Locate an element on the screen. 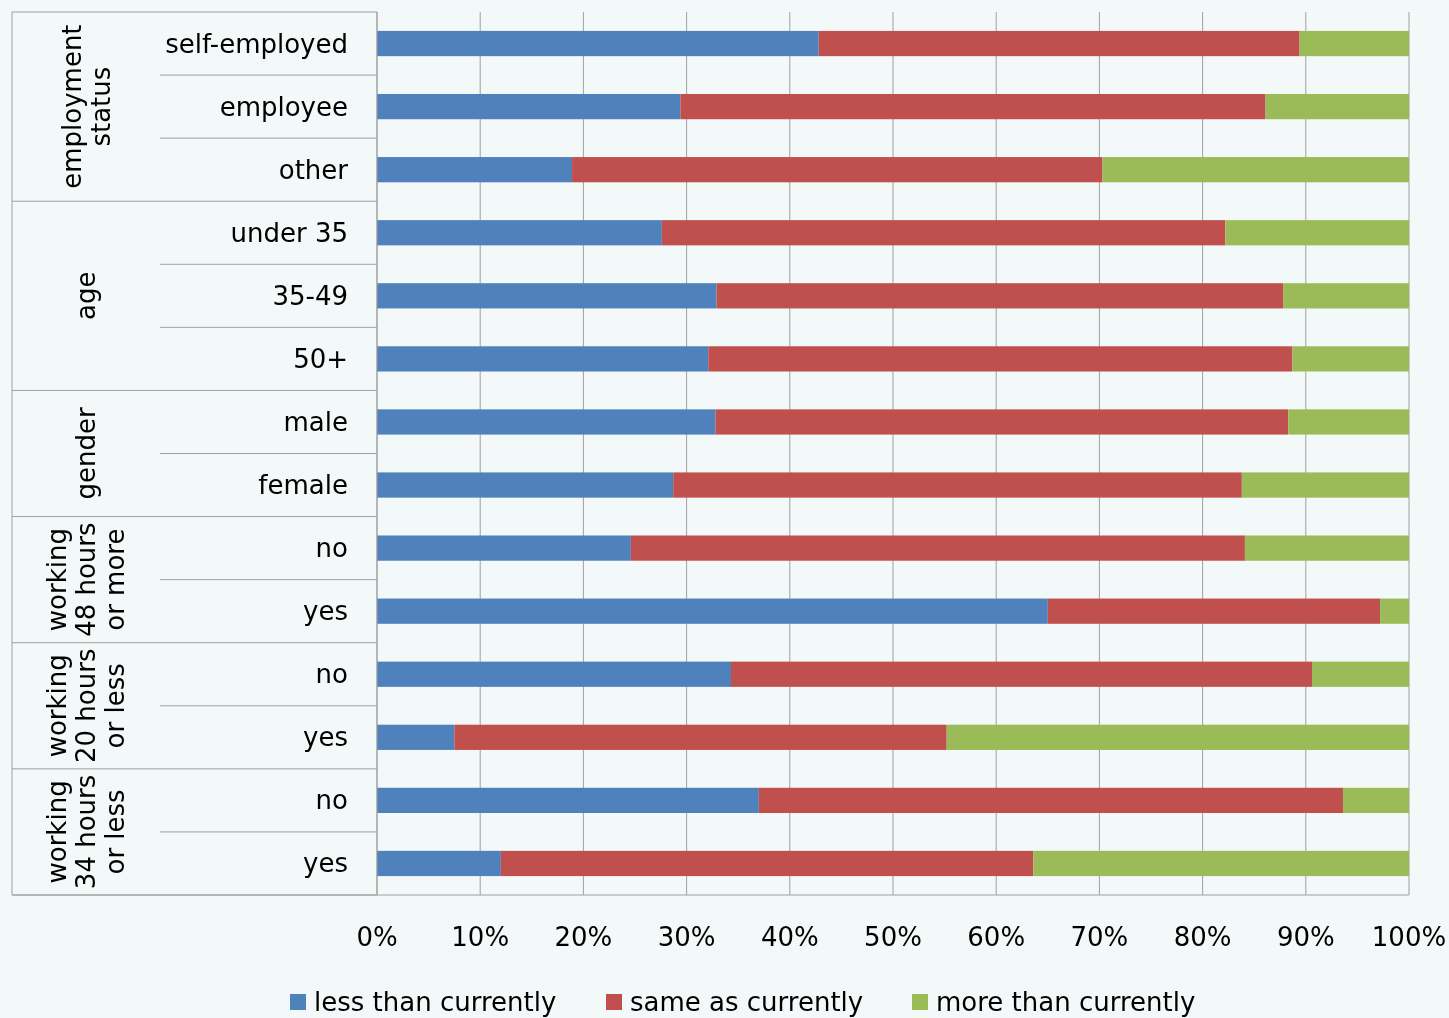  text: working 34 hours or less is located at coordinates (86, 832).